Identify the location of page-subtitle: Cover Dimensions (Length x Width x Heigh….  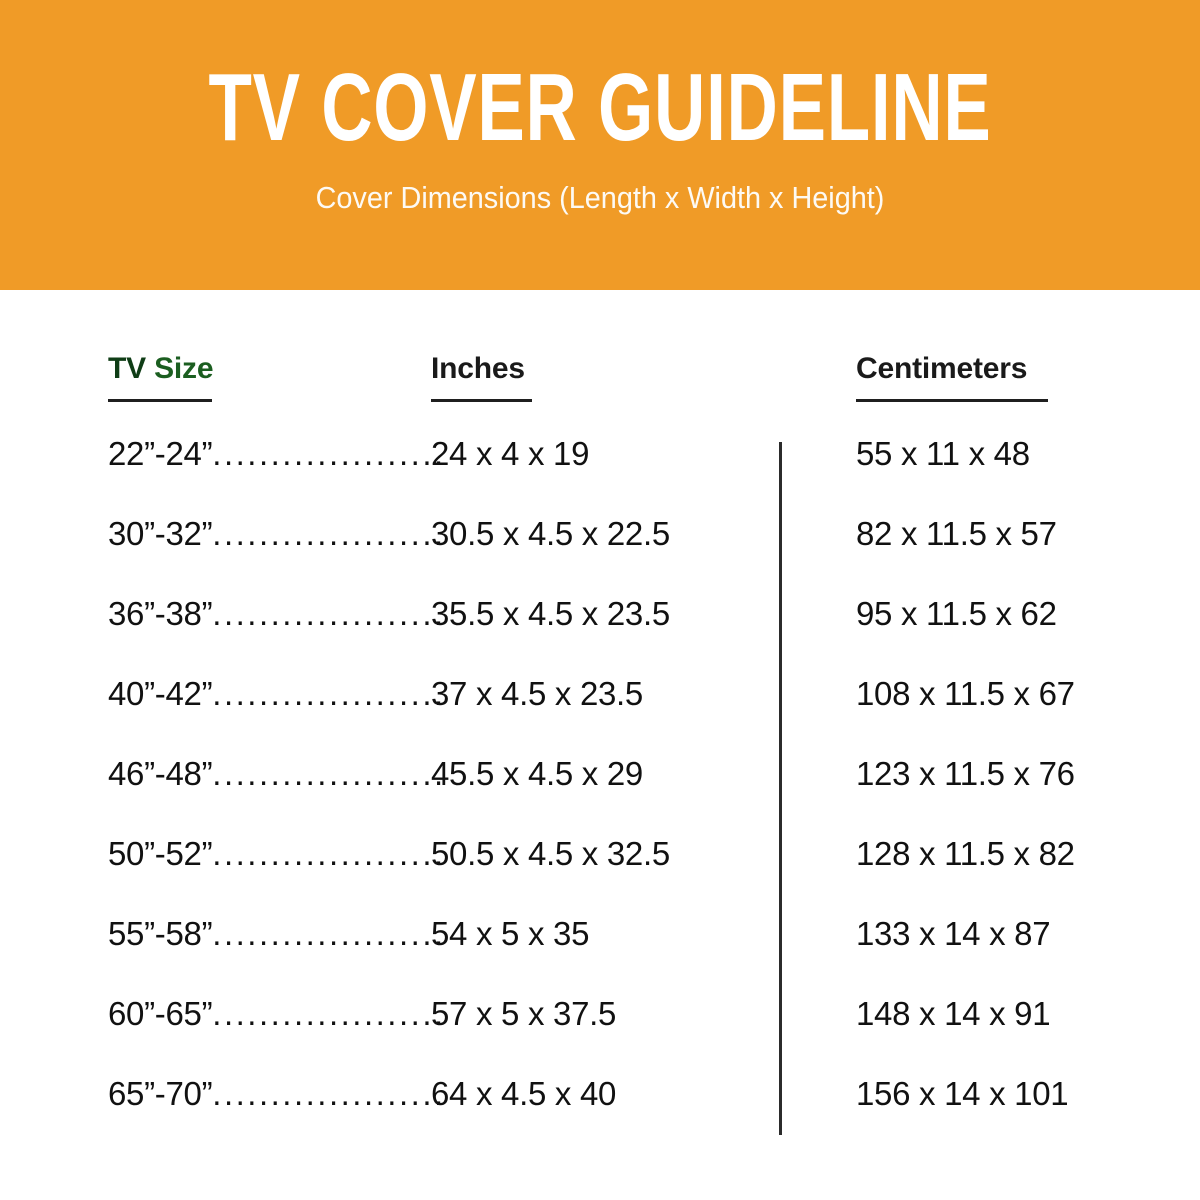
(600, 197).